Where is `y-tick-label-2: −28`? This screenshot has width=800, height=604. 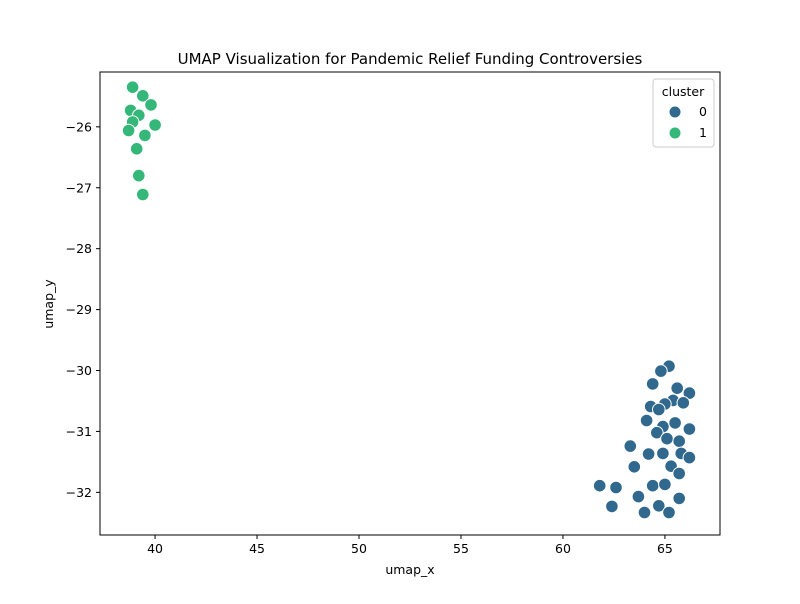
y-tick-label-2: −28 is located at coordinates (79, 248).